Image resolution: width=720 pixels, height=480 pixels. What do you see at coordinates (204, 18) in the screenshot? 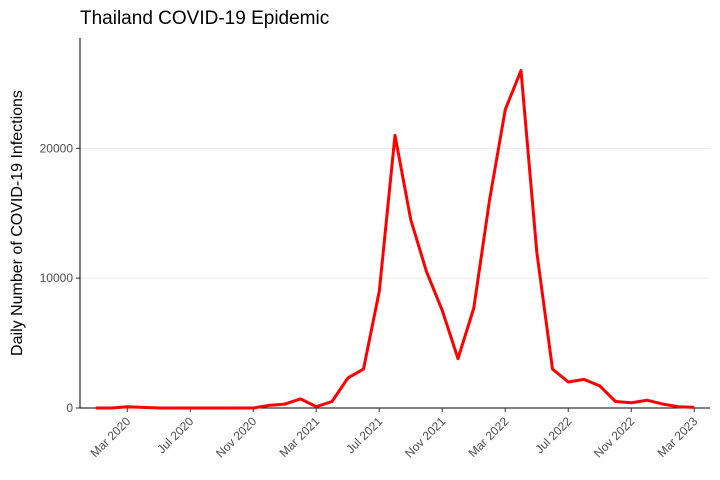
I see `chart-title: Thailand COVID-19 Epidemic` at bounding box center [204, 18].